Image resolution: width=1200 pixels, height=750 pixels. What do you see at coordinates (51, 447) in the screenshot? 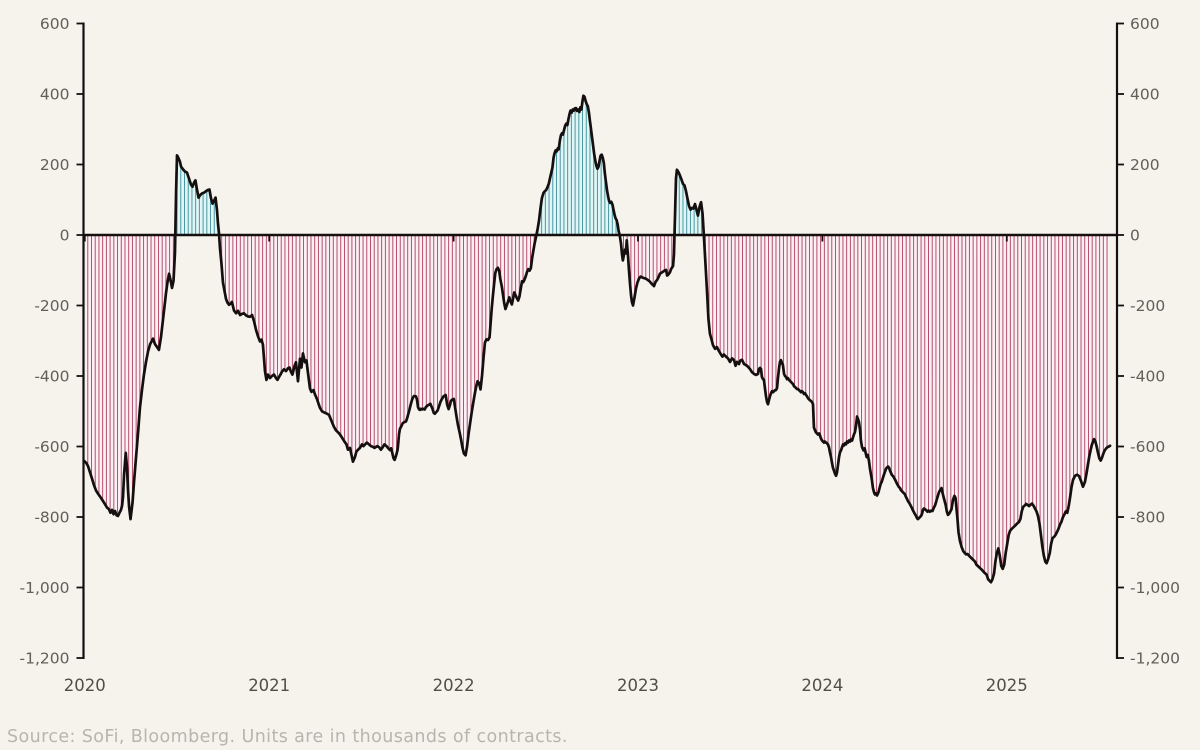
I see `left-y-tick-label: -600` at bounding box center [51, 447].